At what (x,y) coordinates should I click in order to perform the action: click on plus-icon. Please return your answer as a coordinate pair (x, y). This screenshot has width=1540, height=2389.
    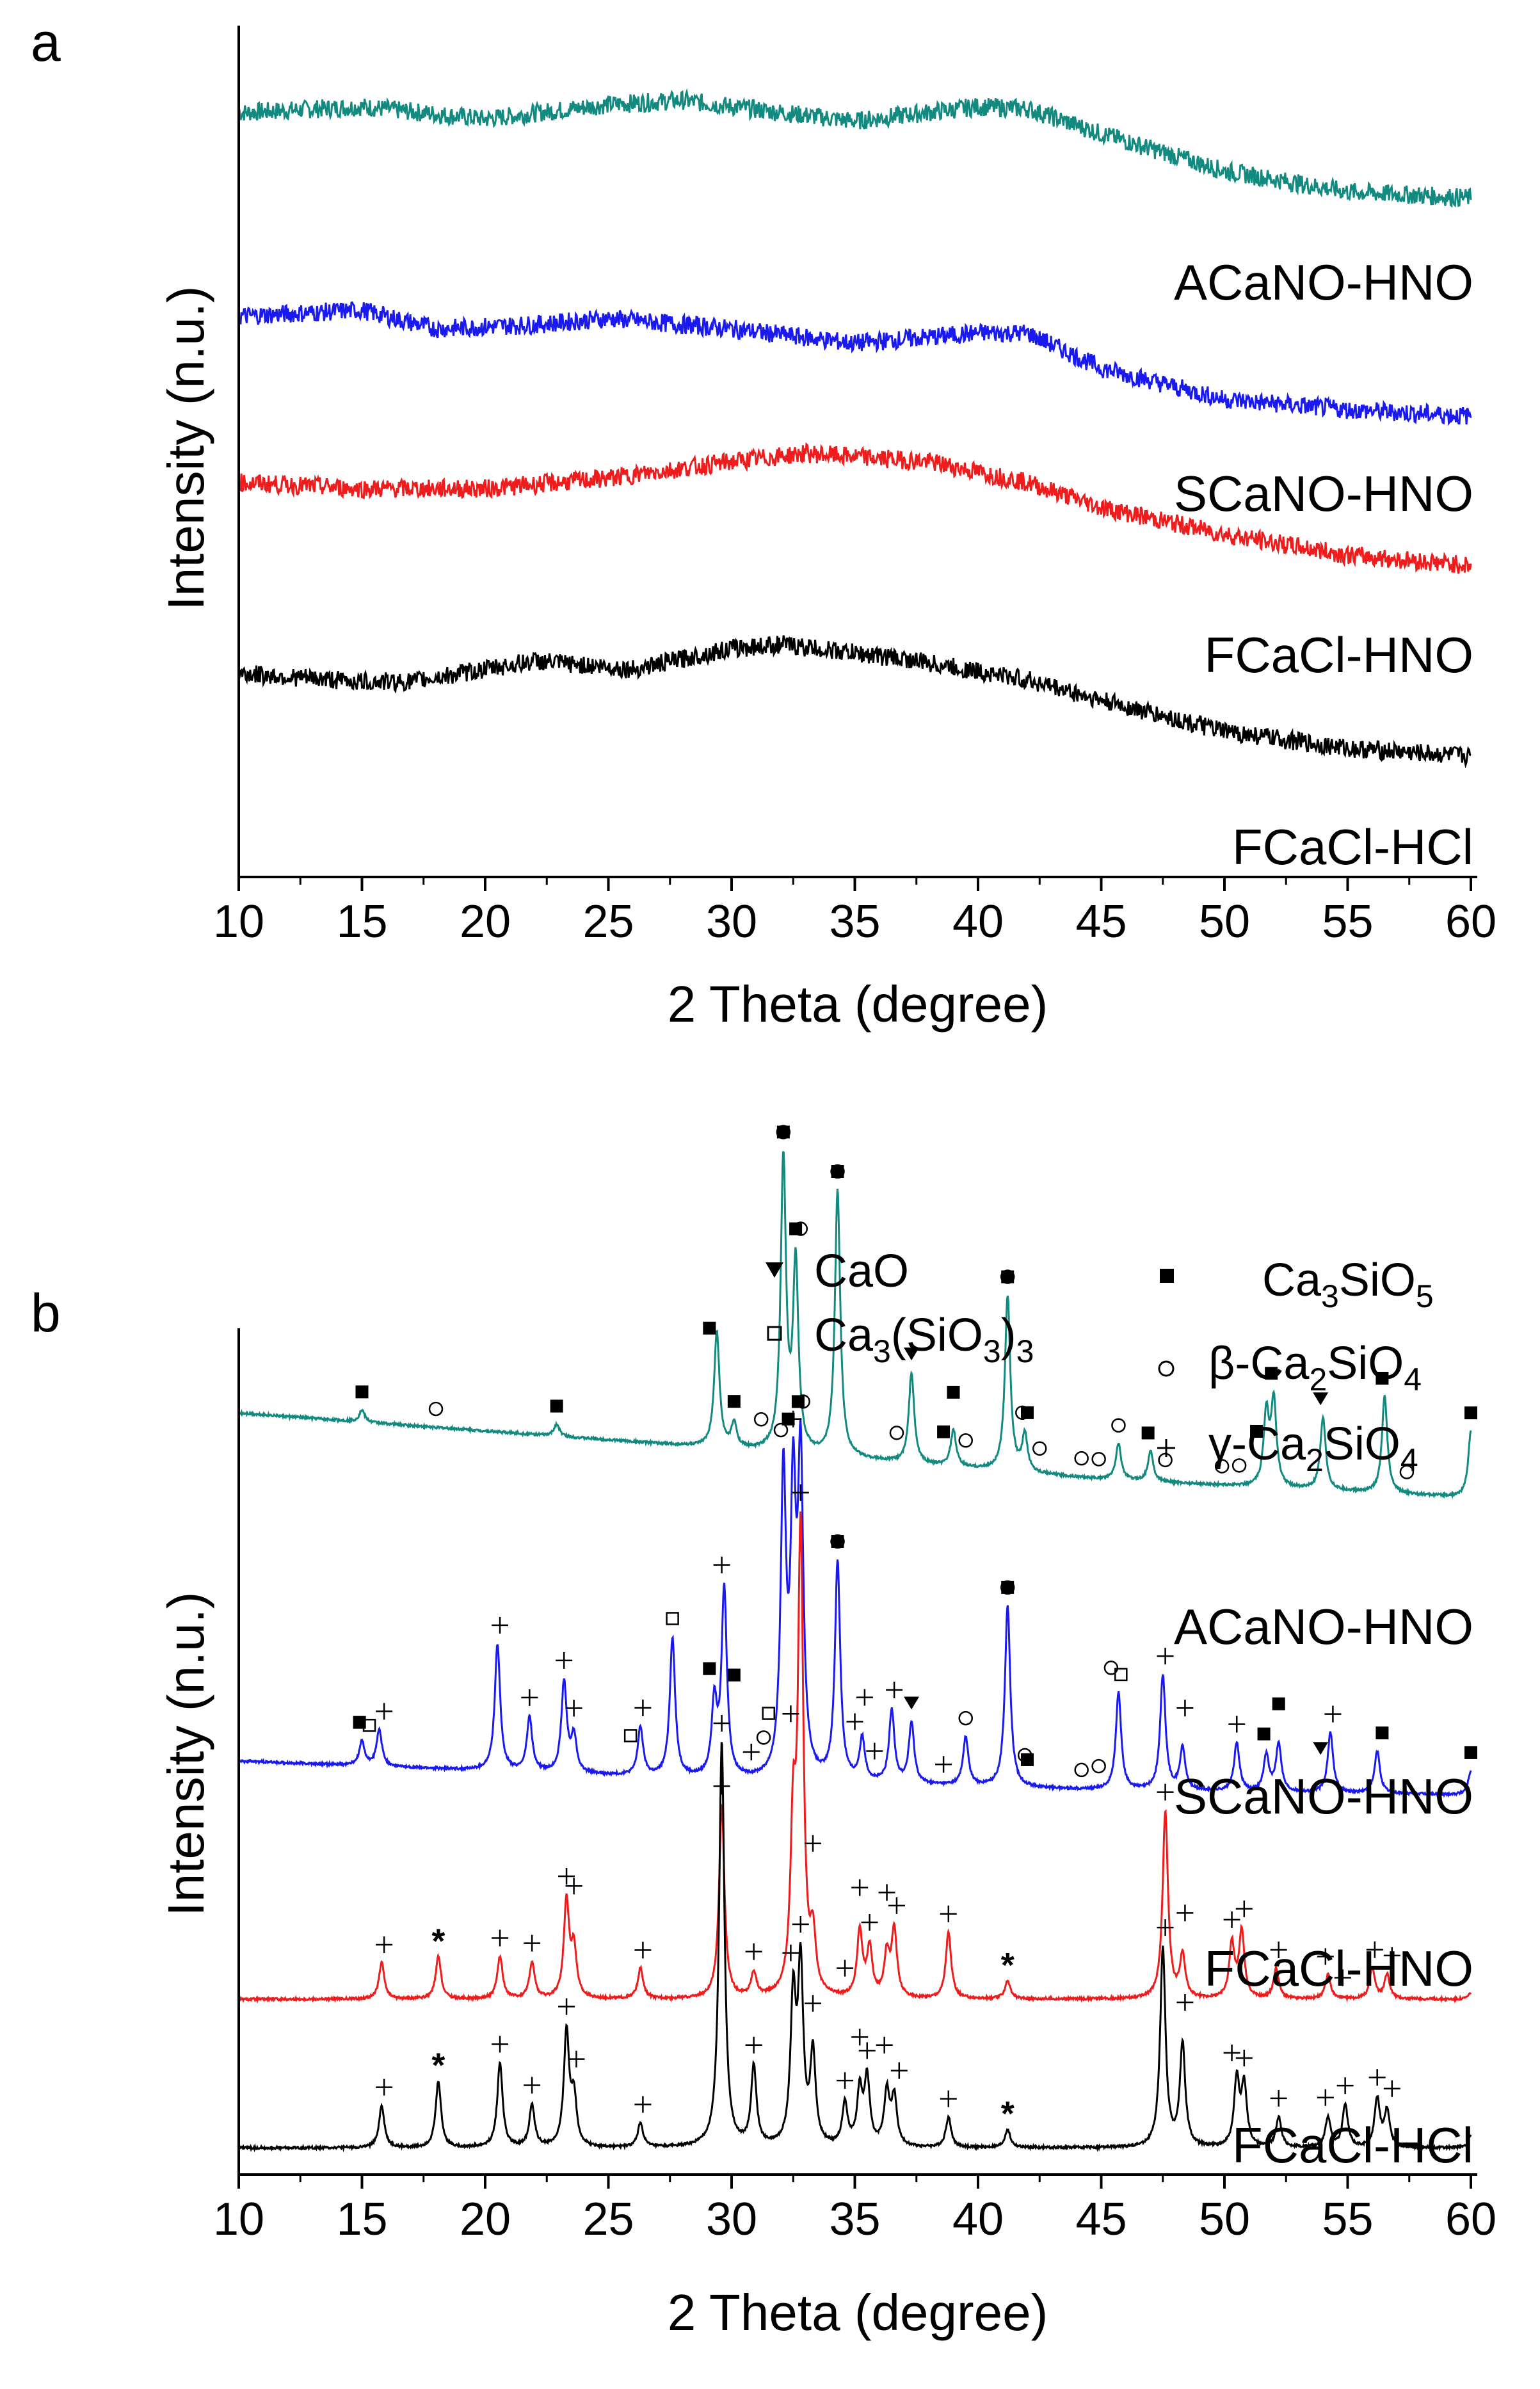
    Looking at the image, I should click on (1166, 1448).